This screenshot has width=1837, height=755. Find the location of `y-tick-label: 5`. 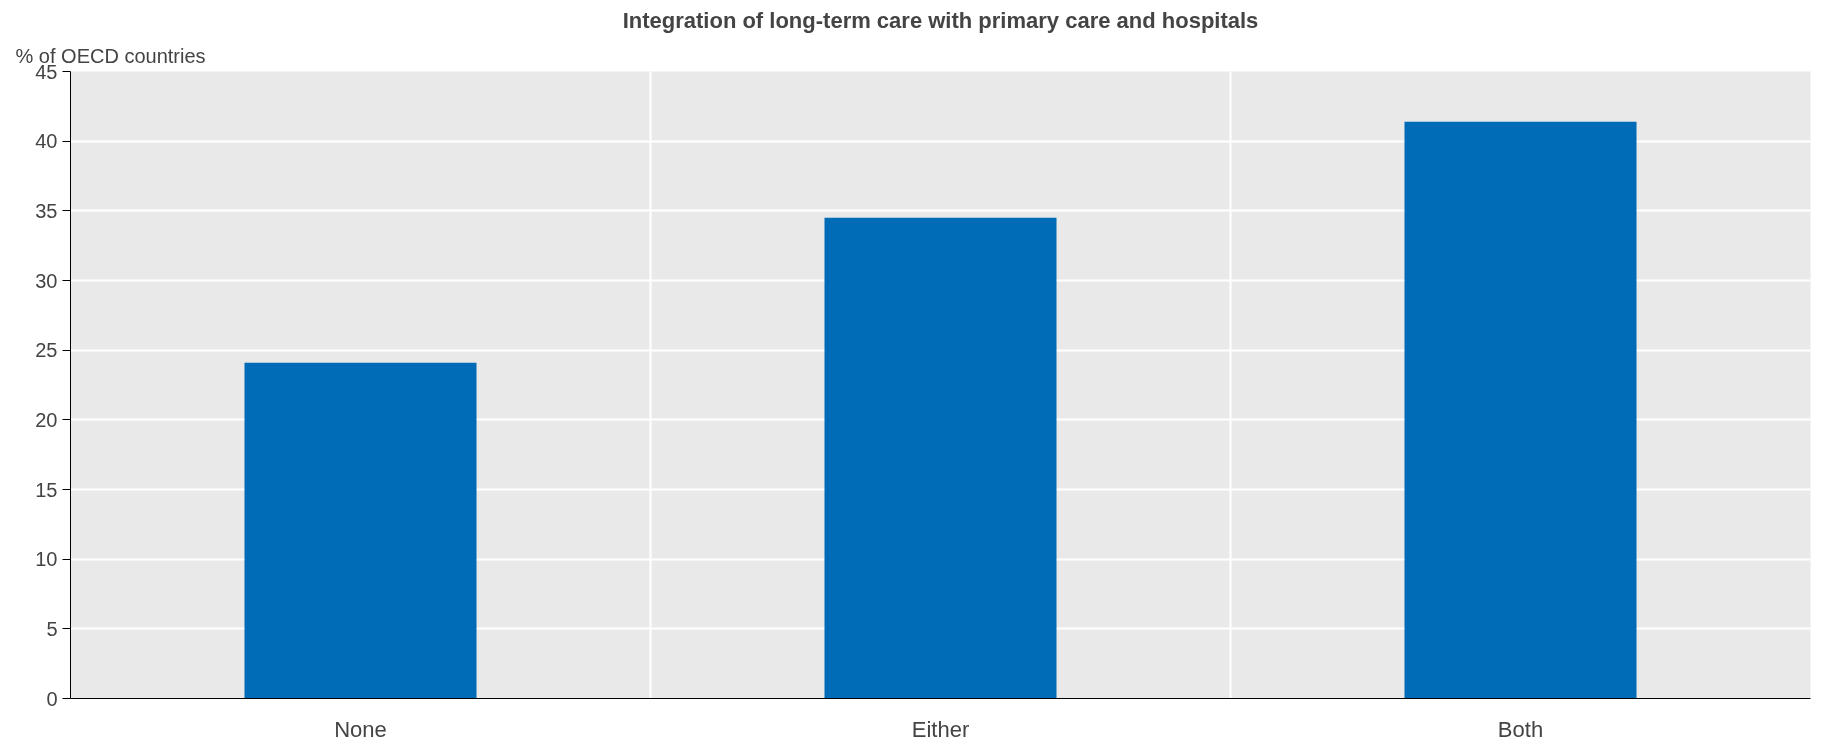

y-tick-label: 5 is located at coordinates (52, 628).